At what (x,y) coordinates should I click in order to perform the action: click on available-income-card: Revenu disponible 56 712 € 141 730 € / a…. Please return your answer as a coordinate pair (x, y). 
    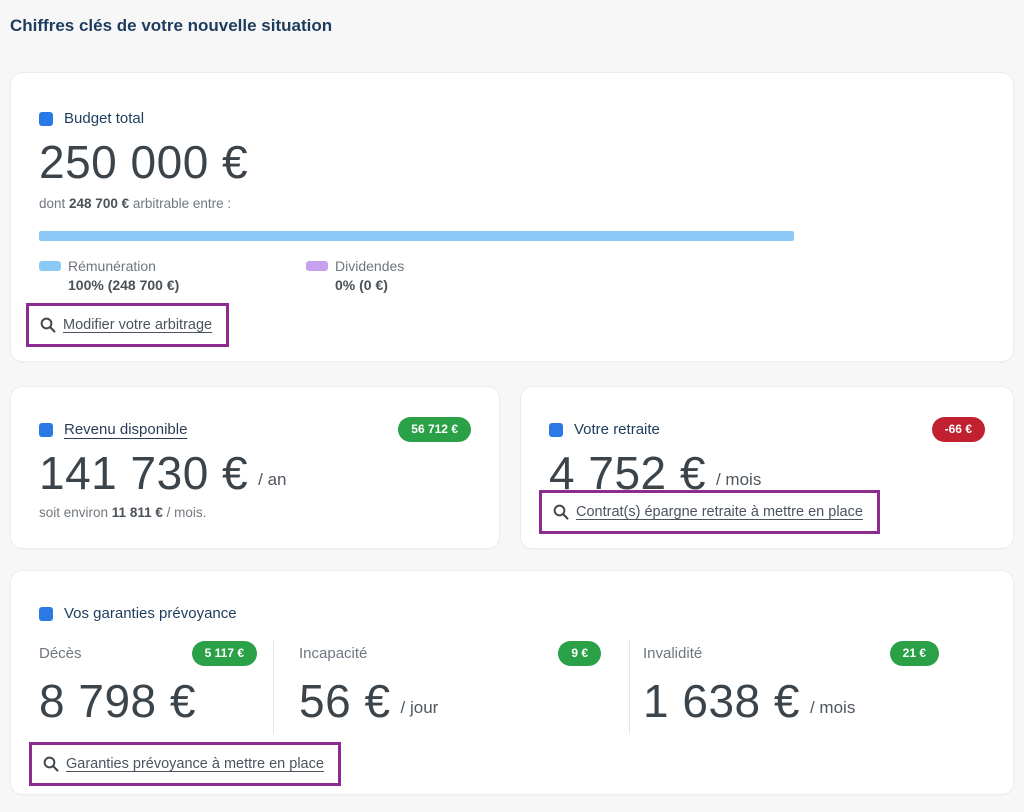
    Looking at the image, I should click on (255, 467).